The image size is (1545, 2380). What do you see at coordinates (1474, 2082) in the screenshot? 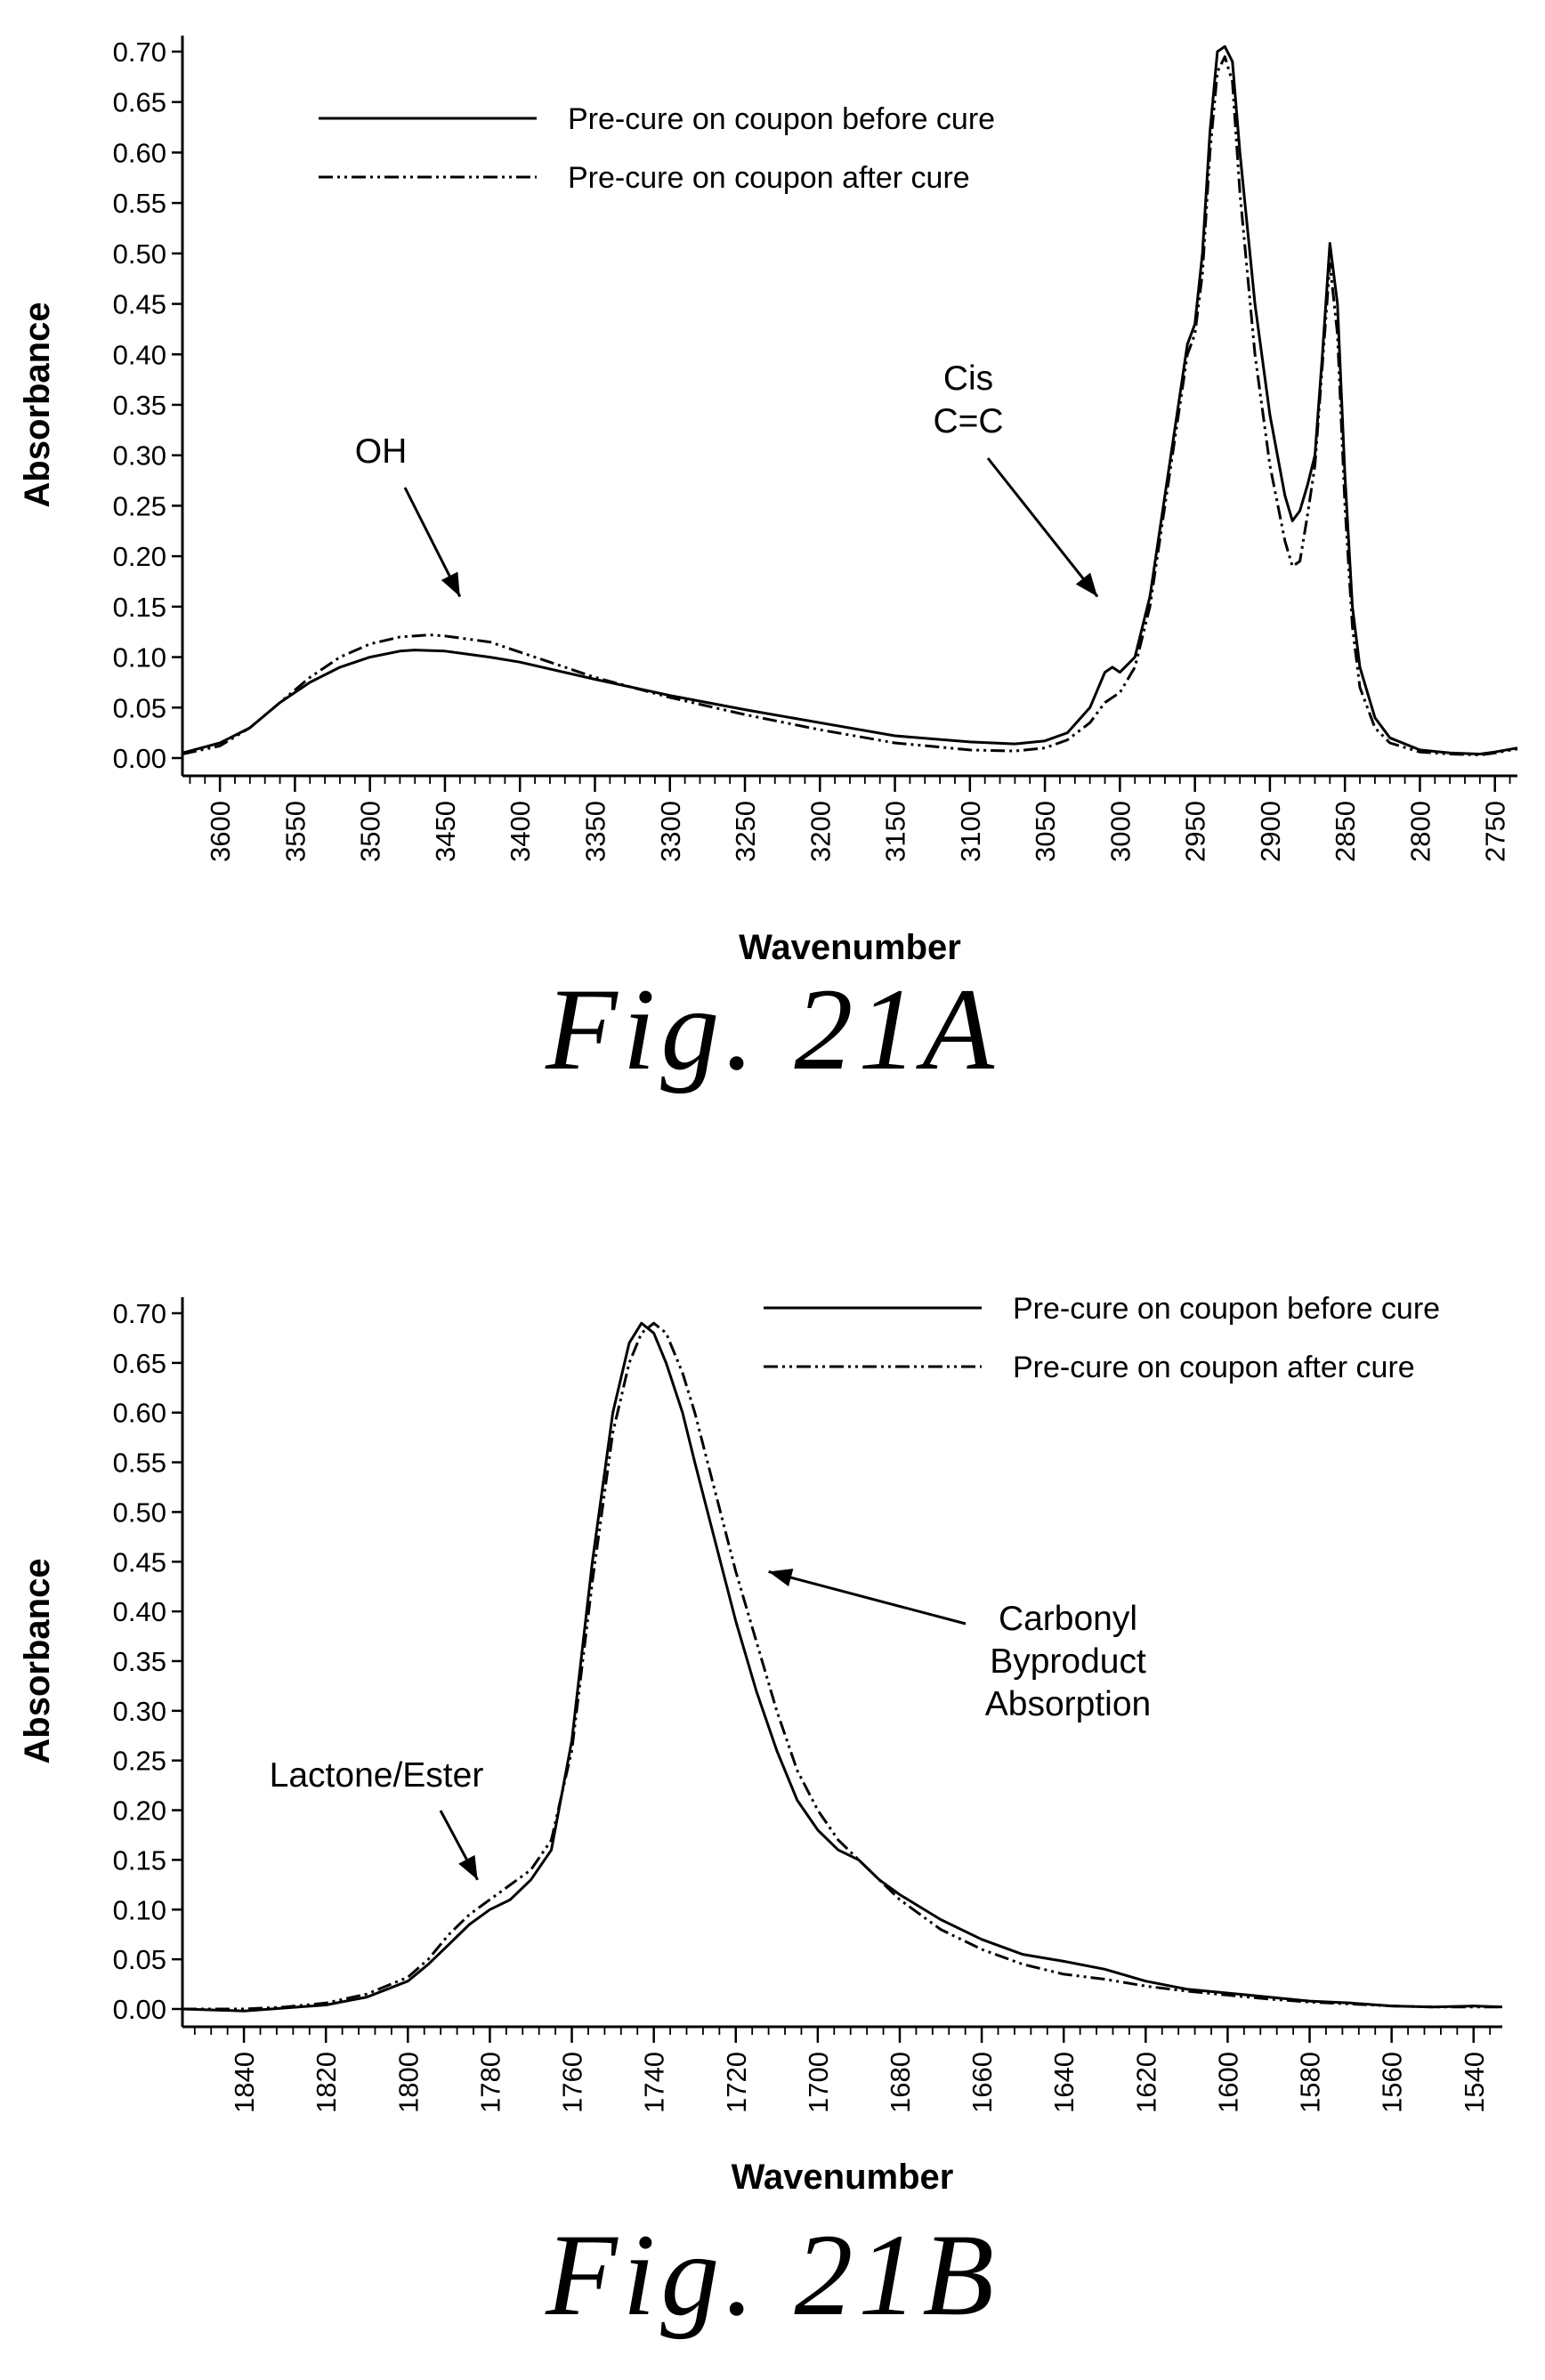
I see `x-tick-label: 1540` at bounding box center [1474, 2082].